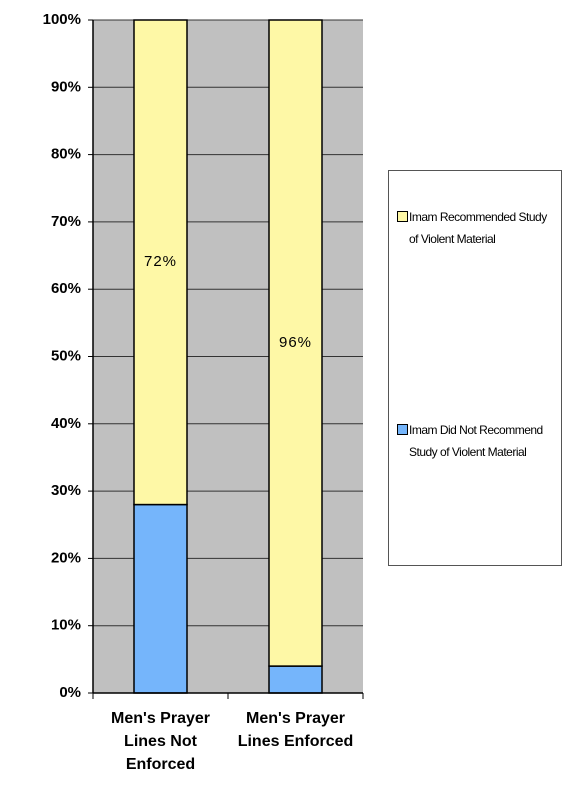  Describe the element at coordinates (66, 221) in the screenshot. I see `y-tick-label: 70%` at that location.